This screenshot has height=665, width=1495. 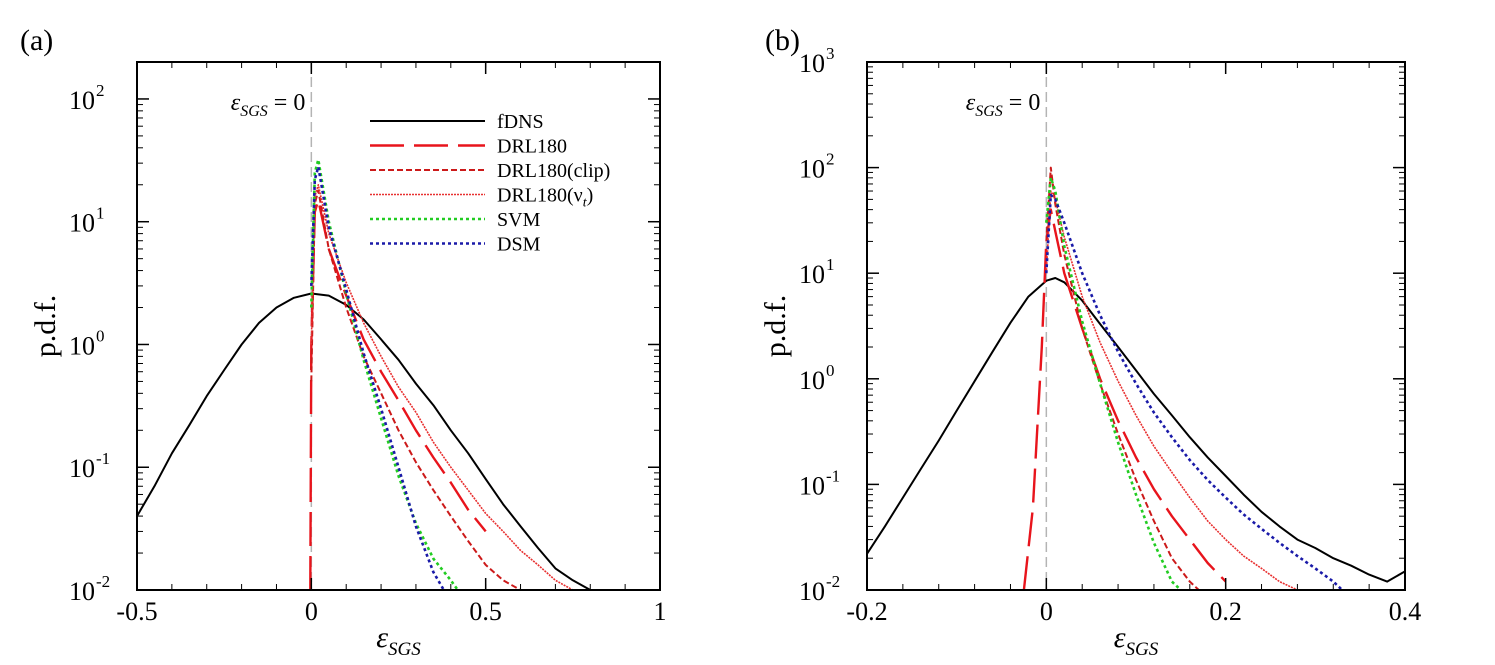 What do you see at coordinates (1225, 611) in the screenshot?
I see `x-tick-label: 0.2` at bounding box center [1225, 611].